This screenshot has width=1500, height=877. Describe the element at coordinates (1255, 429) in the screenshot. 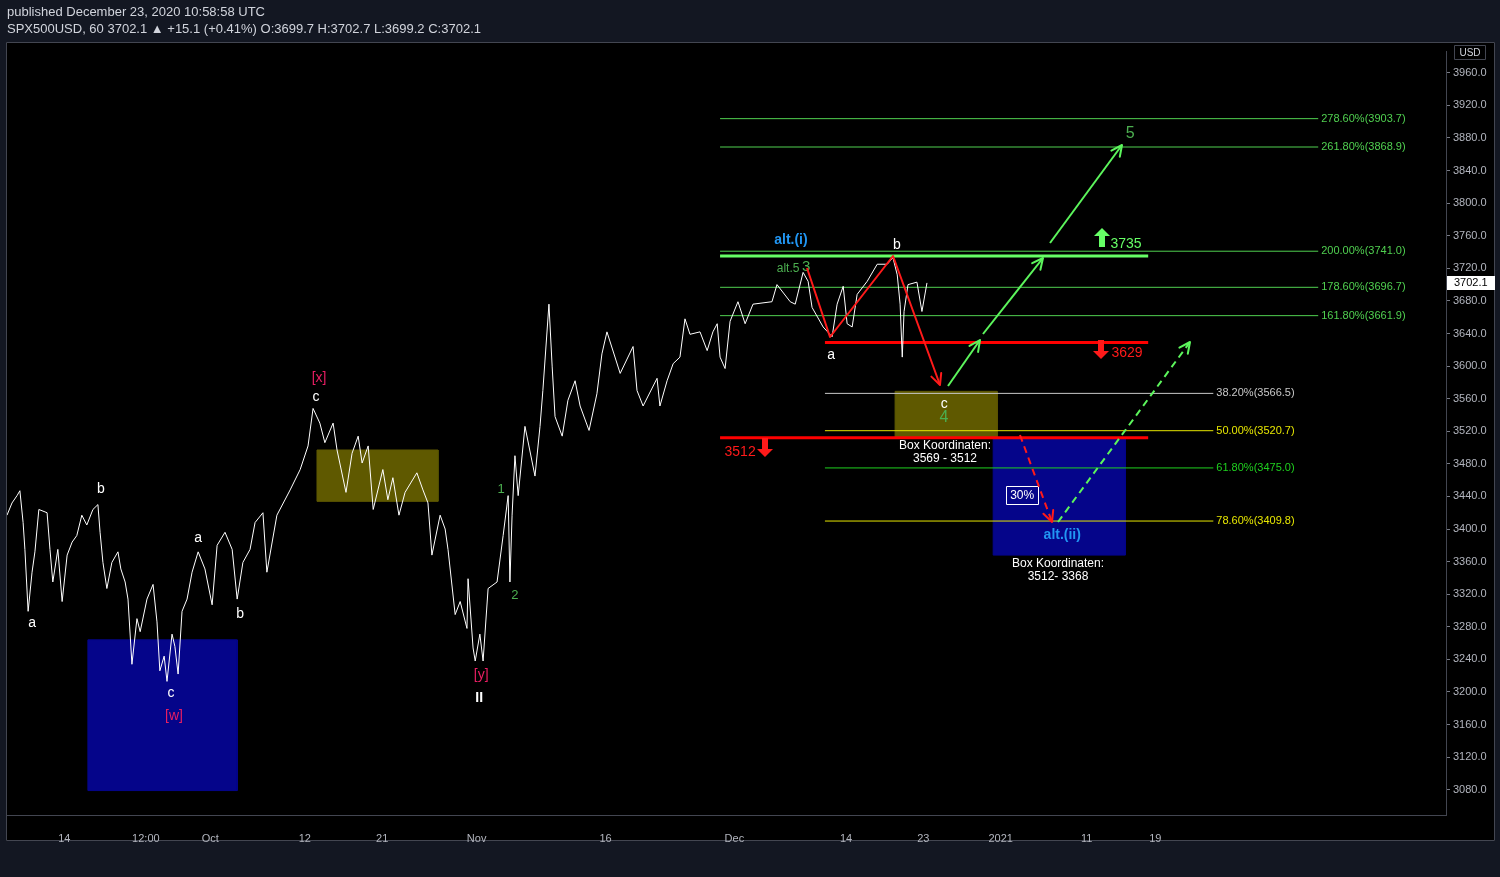

I see `series-label: 50.00%(3520.7)` at that location.